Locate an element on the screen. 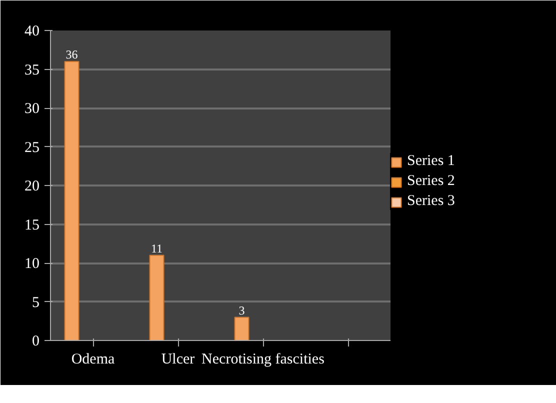  y-tick-label: 30 is located at coordinates (32, 109).